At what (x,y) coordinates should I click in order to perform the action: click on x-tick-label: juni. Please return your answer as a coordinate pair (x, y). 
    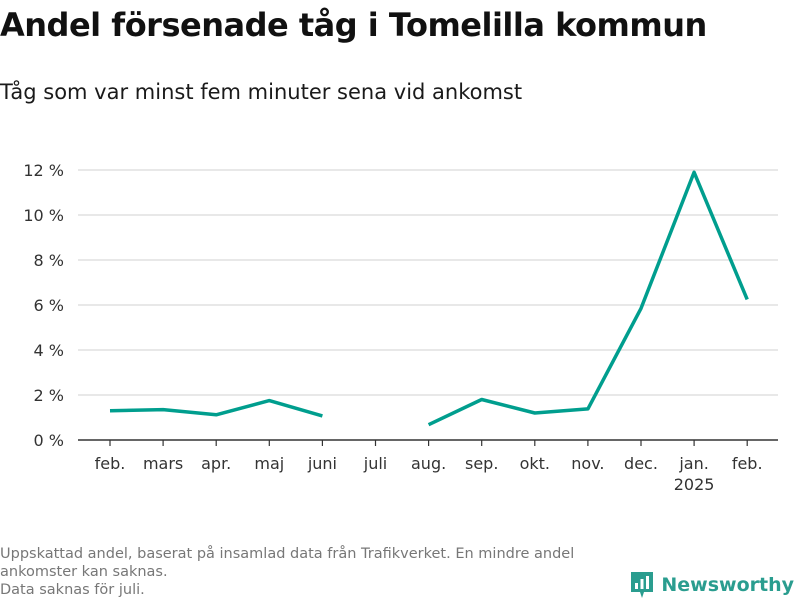
    Looking at the image, I should click on (322, 463).